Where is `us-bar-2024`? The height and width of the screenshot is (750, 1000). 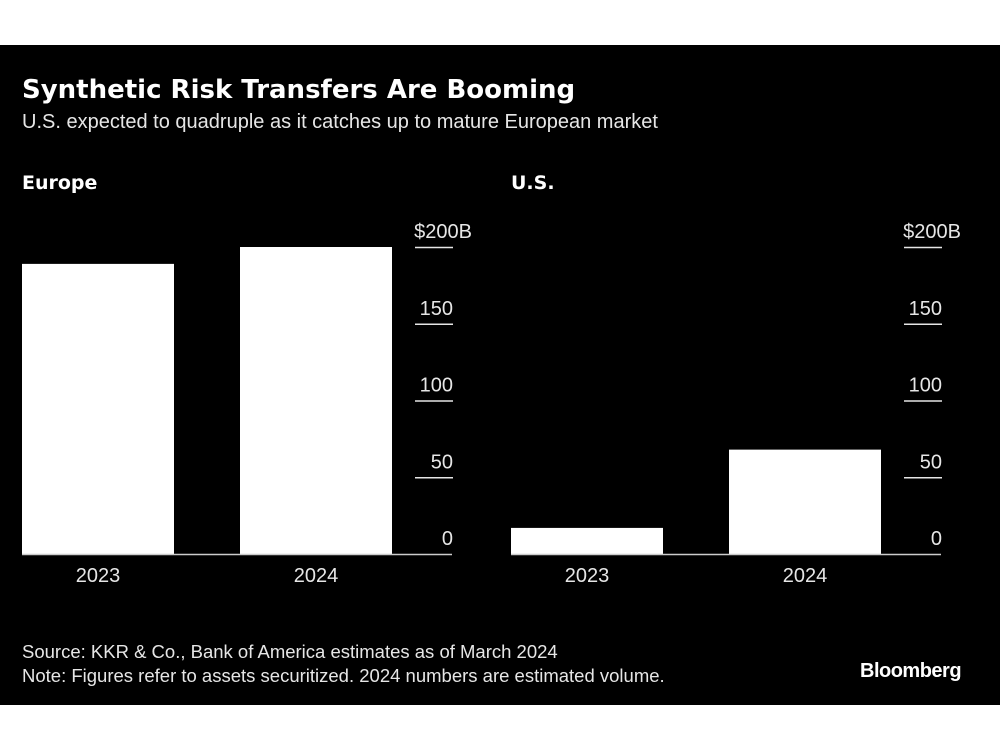 us-bar-2024 is located at coordinates (805, 501).